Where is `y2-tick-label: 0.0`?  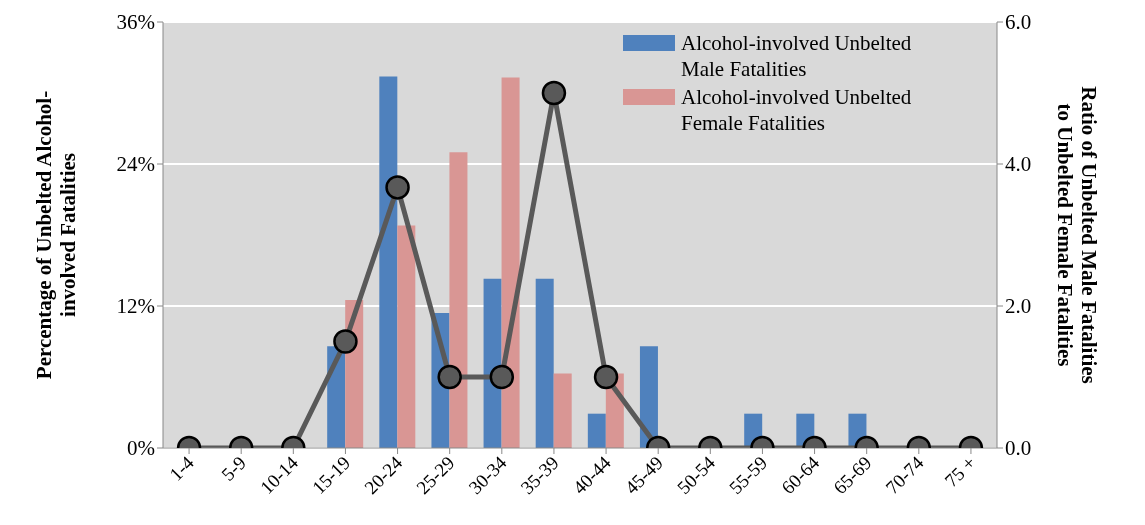 y2-tick-label: 0.0 is located at coordinates (1018, 448).